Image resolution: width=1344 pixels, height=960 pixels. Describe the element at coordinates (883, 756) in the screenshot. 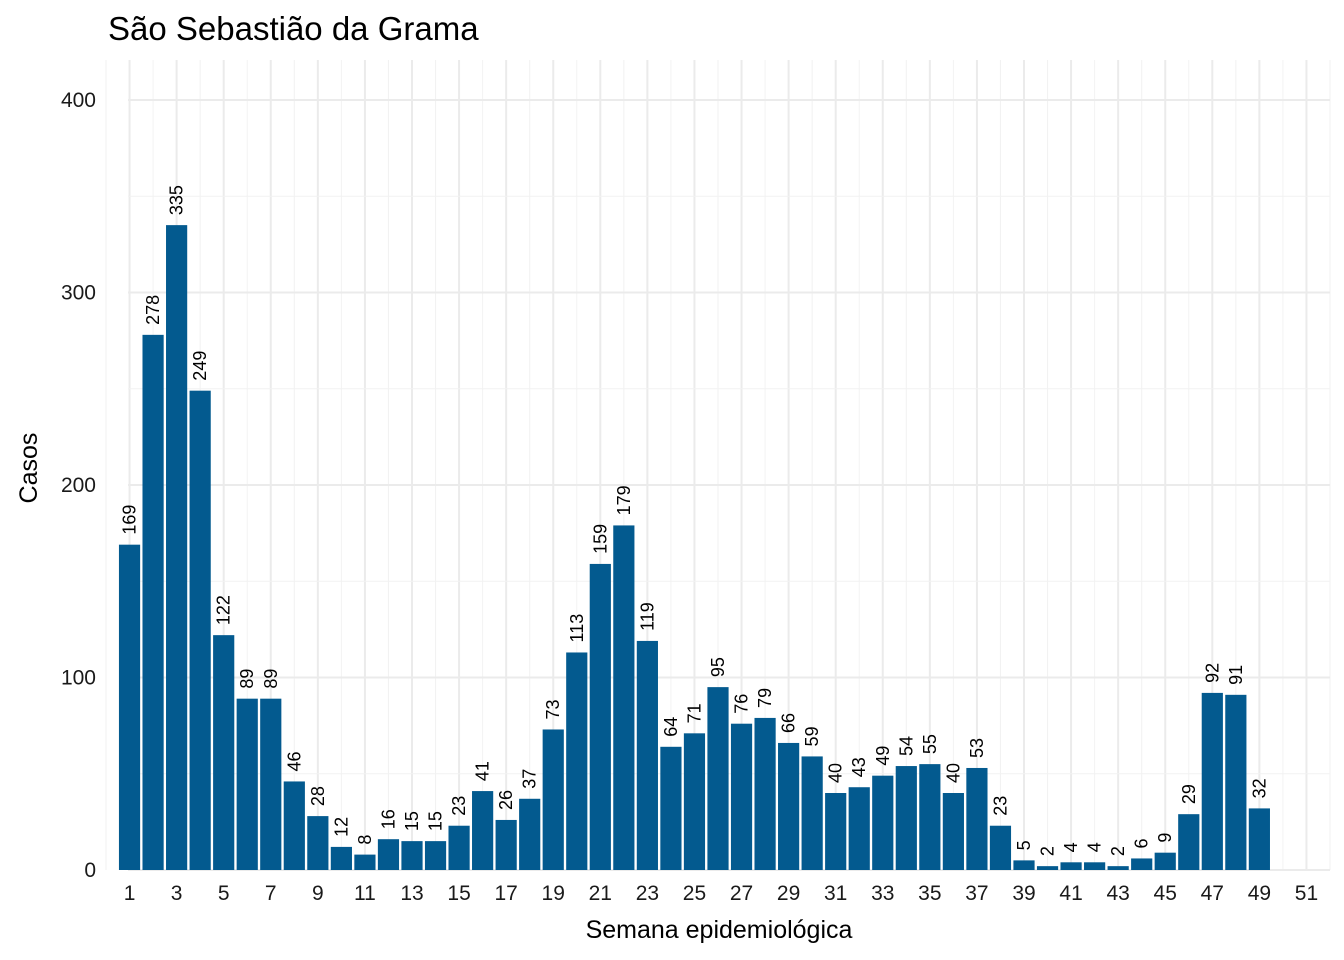

I see `bar-value-label: 49` at that location.